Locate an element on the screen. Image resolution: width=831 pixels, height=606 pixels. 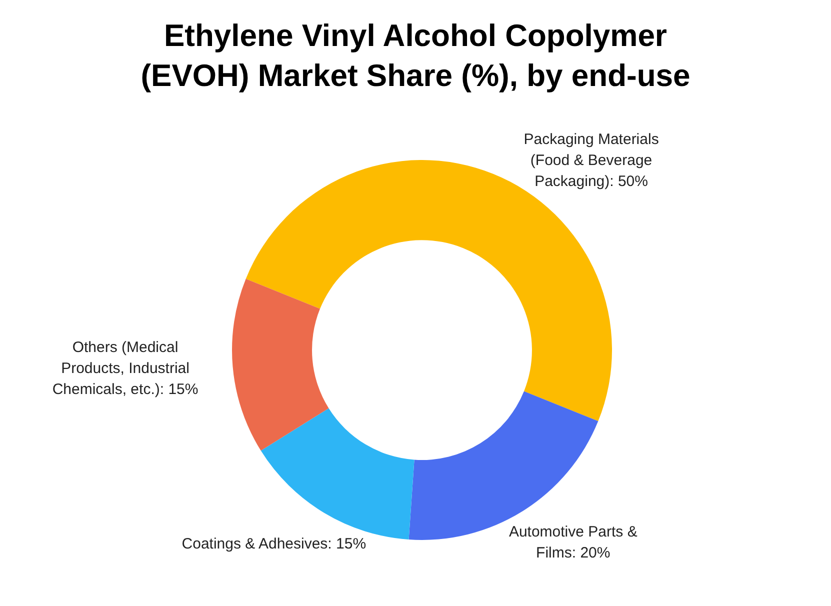
donut-slice is located at coordinates (280, 364).